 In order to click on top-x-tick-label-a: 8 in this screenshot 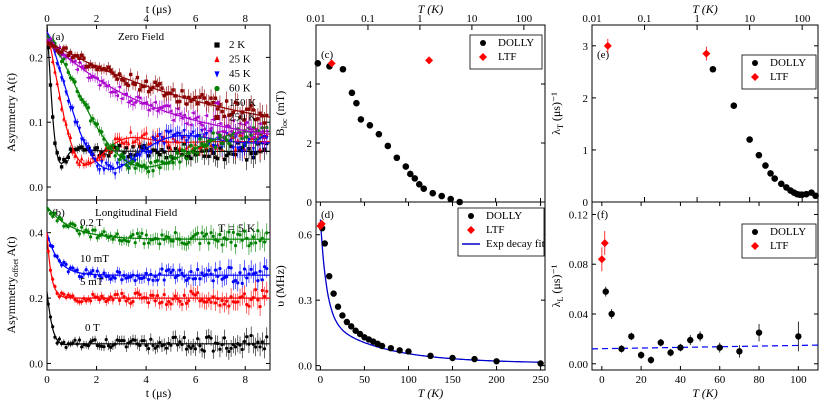, I will do `click(245, 19)`.